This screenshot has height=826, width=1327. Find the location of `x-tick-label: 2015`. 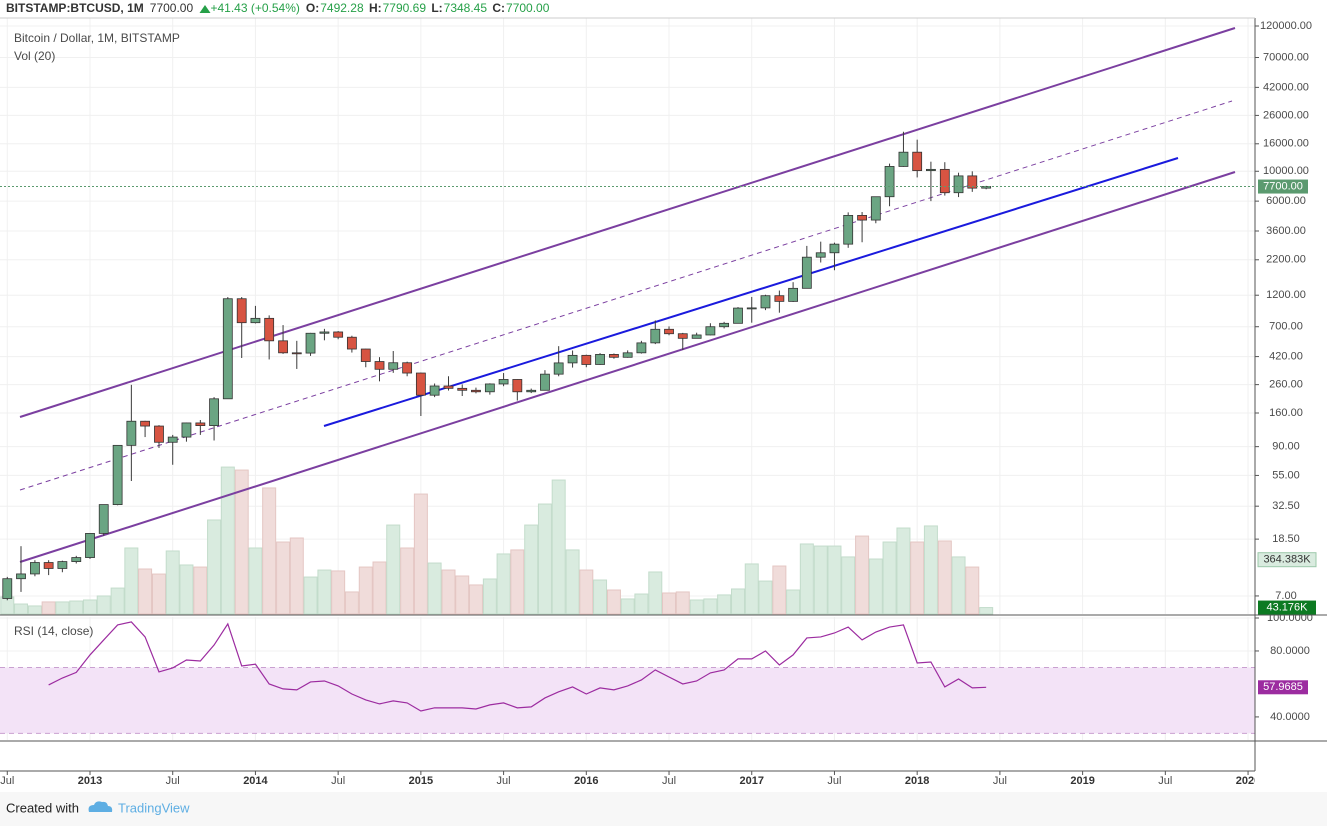

x-tick-label: 2015 is located at coordinates (421, 781).